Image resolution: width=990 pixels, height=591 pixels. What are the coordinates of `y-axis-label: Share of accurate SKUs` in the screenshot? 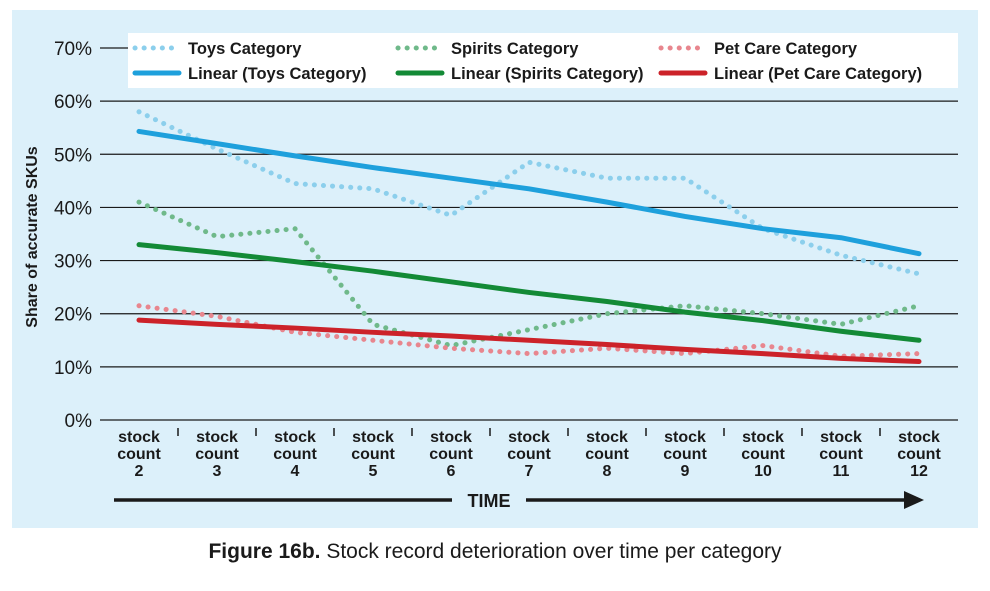 It's located at (32, 237).